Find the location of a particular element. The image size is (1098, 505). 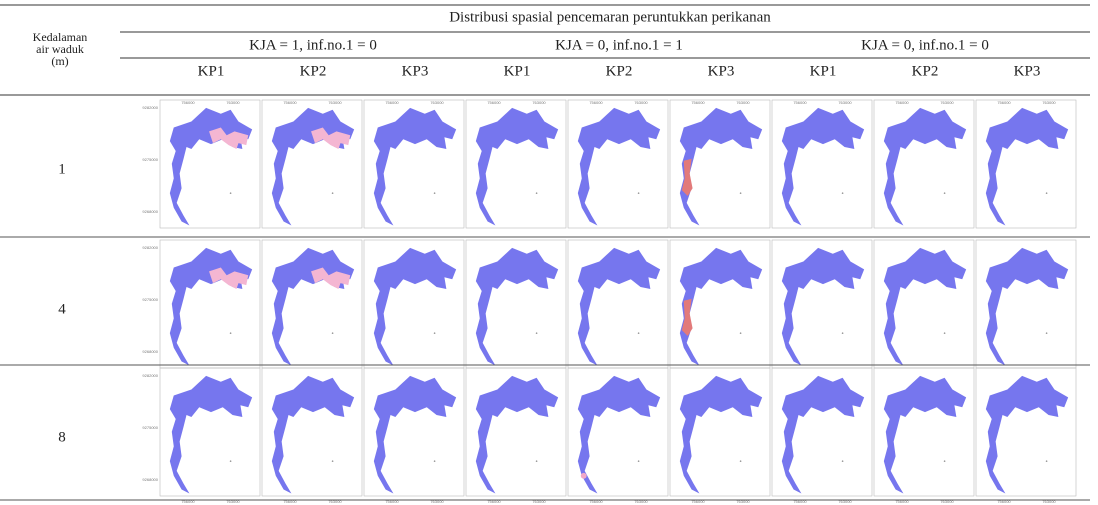

row-label: 8 is located at coordinates (62, 437).